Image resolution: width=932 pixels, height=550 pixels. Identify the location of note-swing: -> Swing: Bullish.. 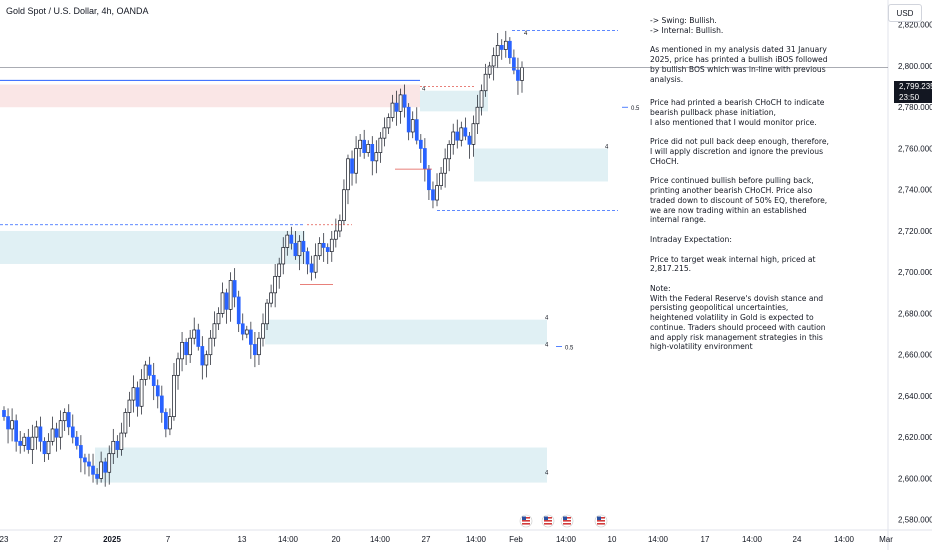
(683, 20).